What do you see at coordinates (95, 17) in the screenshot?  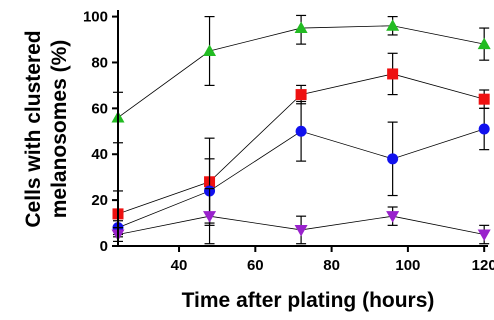 I see `y-tick-label: 100` at bounding box center [95, 17].